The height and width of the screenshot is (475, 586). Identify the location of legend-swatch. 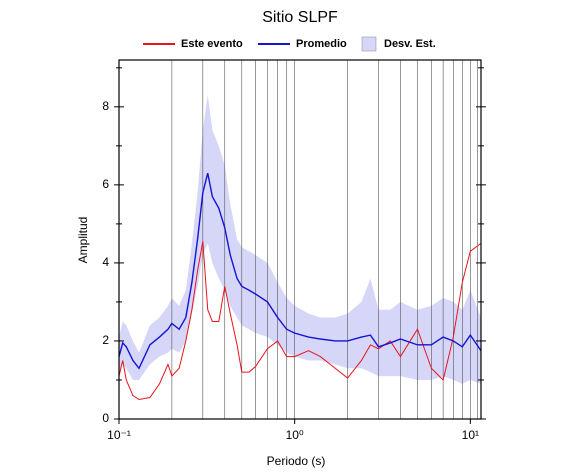
(369, 44).